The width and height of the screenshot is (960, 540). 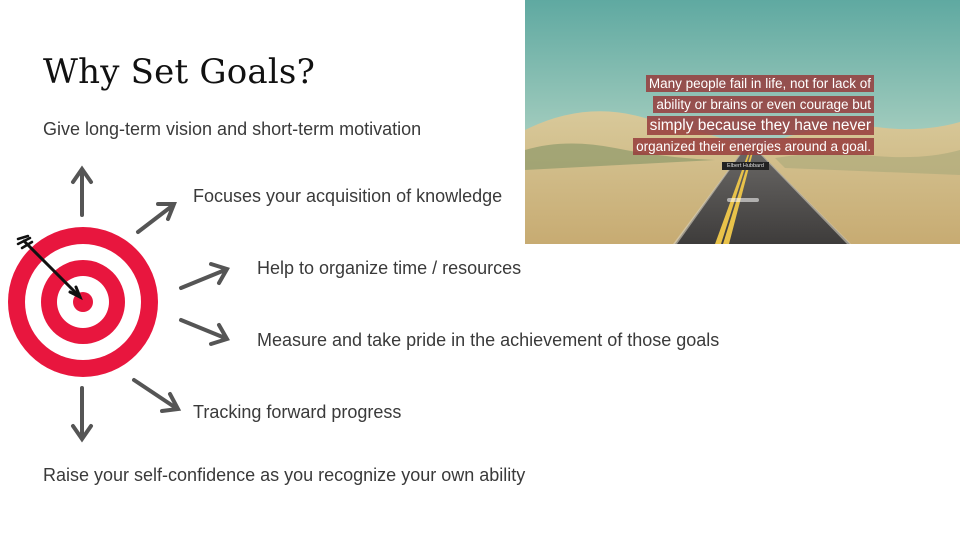 What do you see at coordinates (82, 414) in the screenshot?
I see `arrow-down-icon` at bounding box center [82, 414].